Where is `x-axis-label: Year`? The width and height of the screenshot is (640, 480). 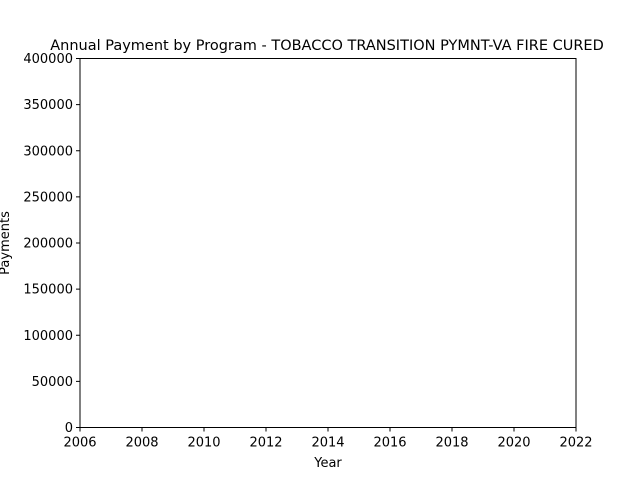
x-axis-label: Year is located at coordinates (327, 463).